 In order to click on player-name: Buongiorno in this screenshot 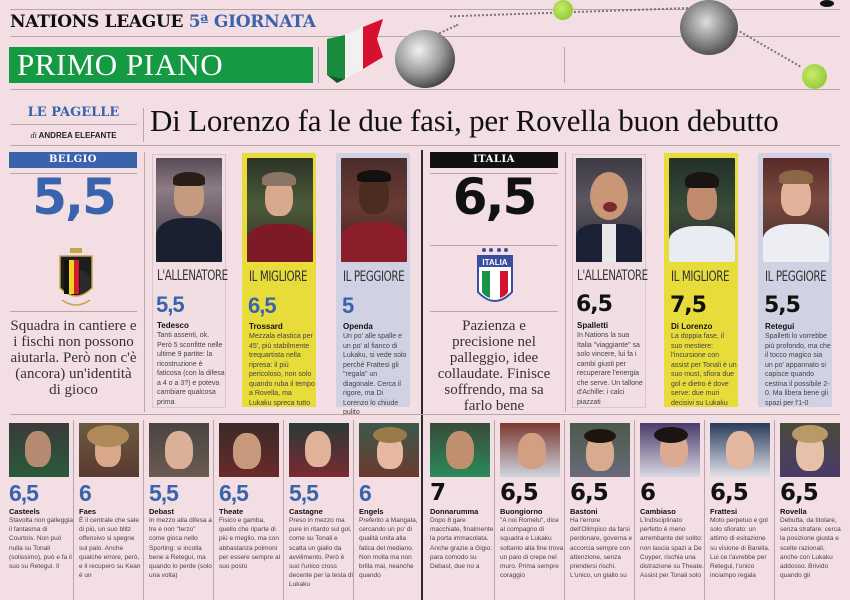, I will do `click(521, 511)`.